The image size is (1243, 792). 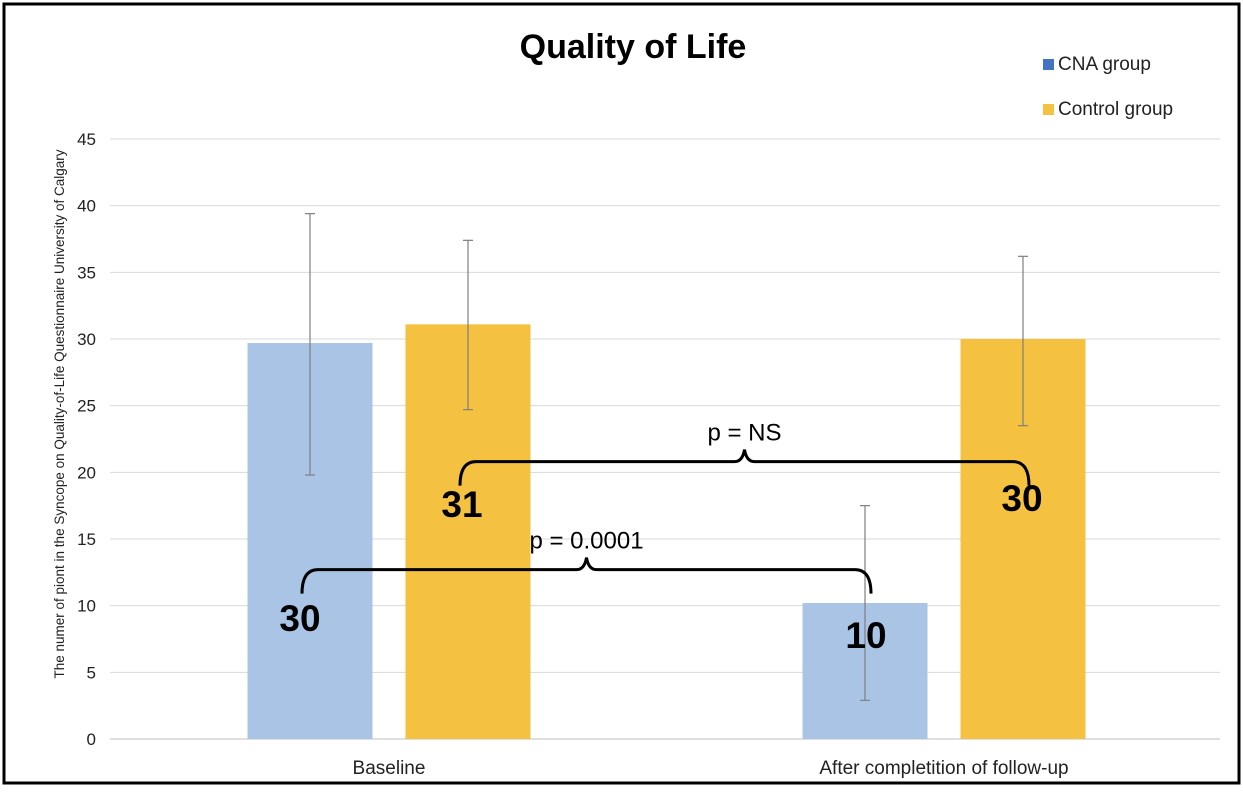 I want to click on y-tick-label: 10, so click(x=86, y=606).